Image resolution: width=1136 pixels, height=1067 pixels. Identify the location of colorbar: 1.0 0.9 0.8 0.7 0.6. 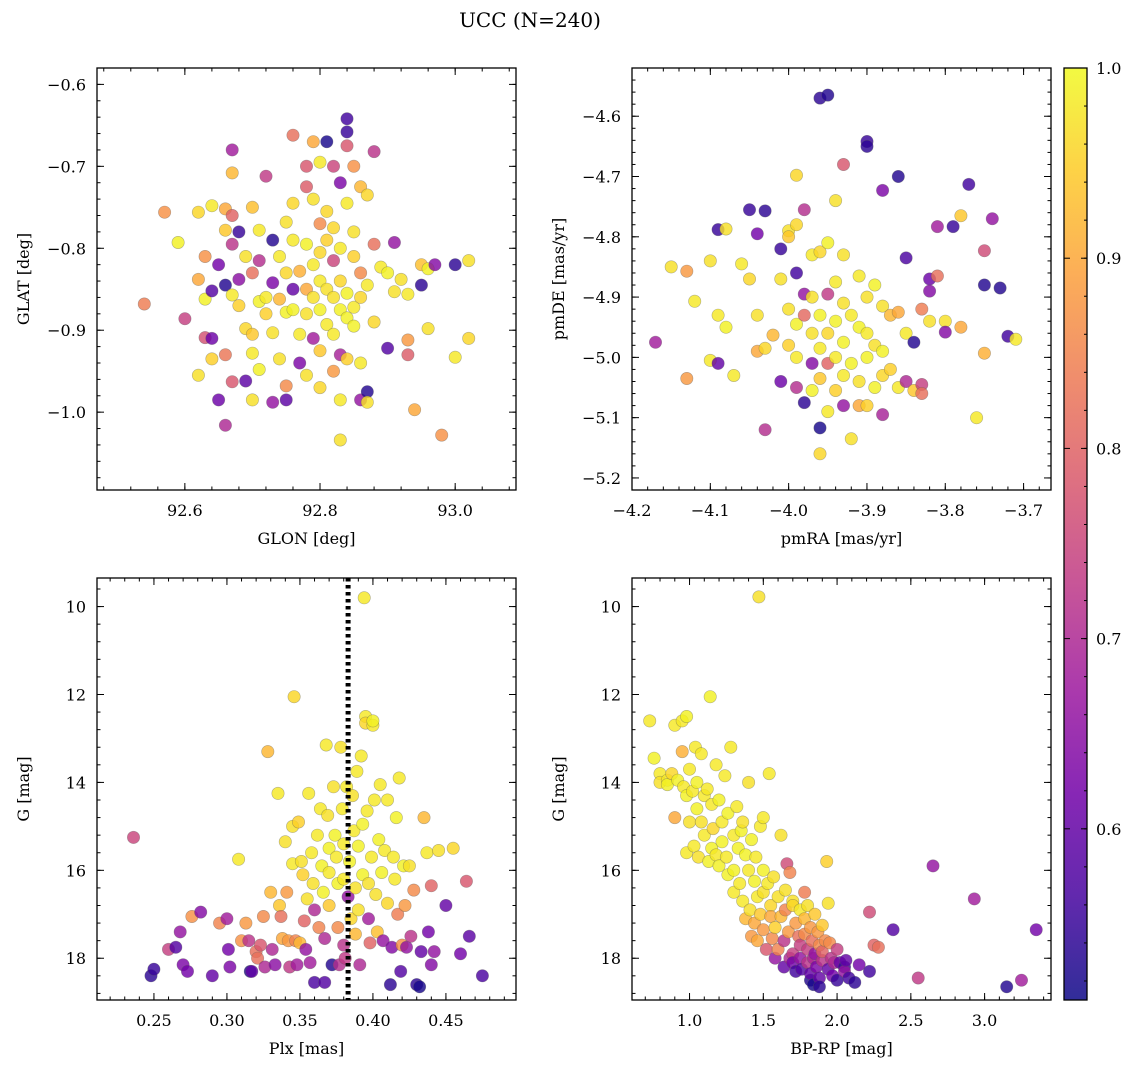
(1092, 530).